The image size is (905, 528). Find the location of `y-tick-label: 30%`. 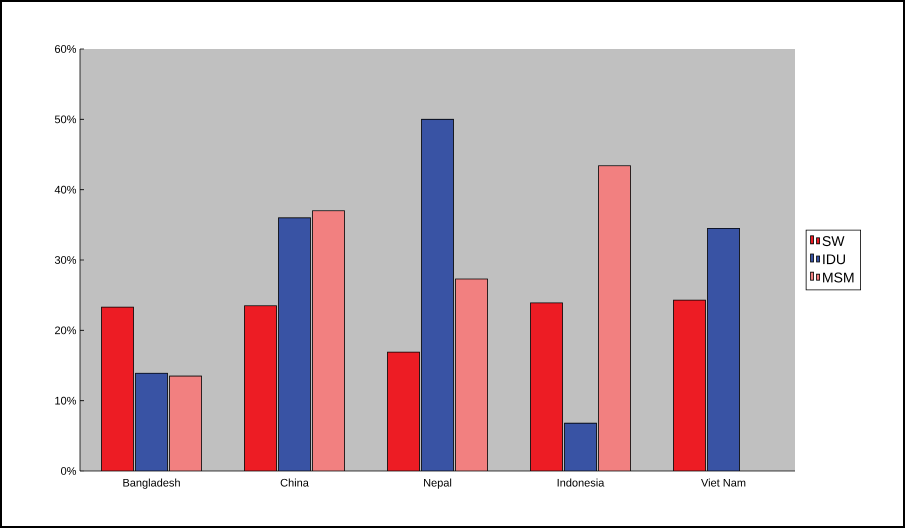

y-tick-label: 30% is located at coordinates (65, 260).